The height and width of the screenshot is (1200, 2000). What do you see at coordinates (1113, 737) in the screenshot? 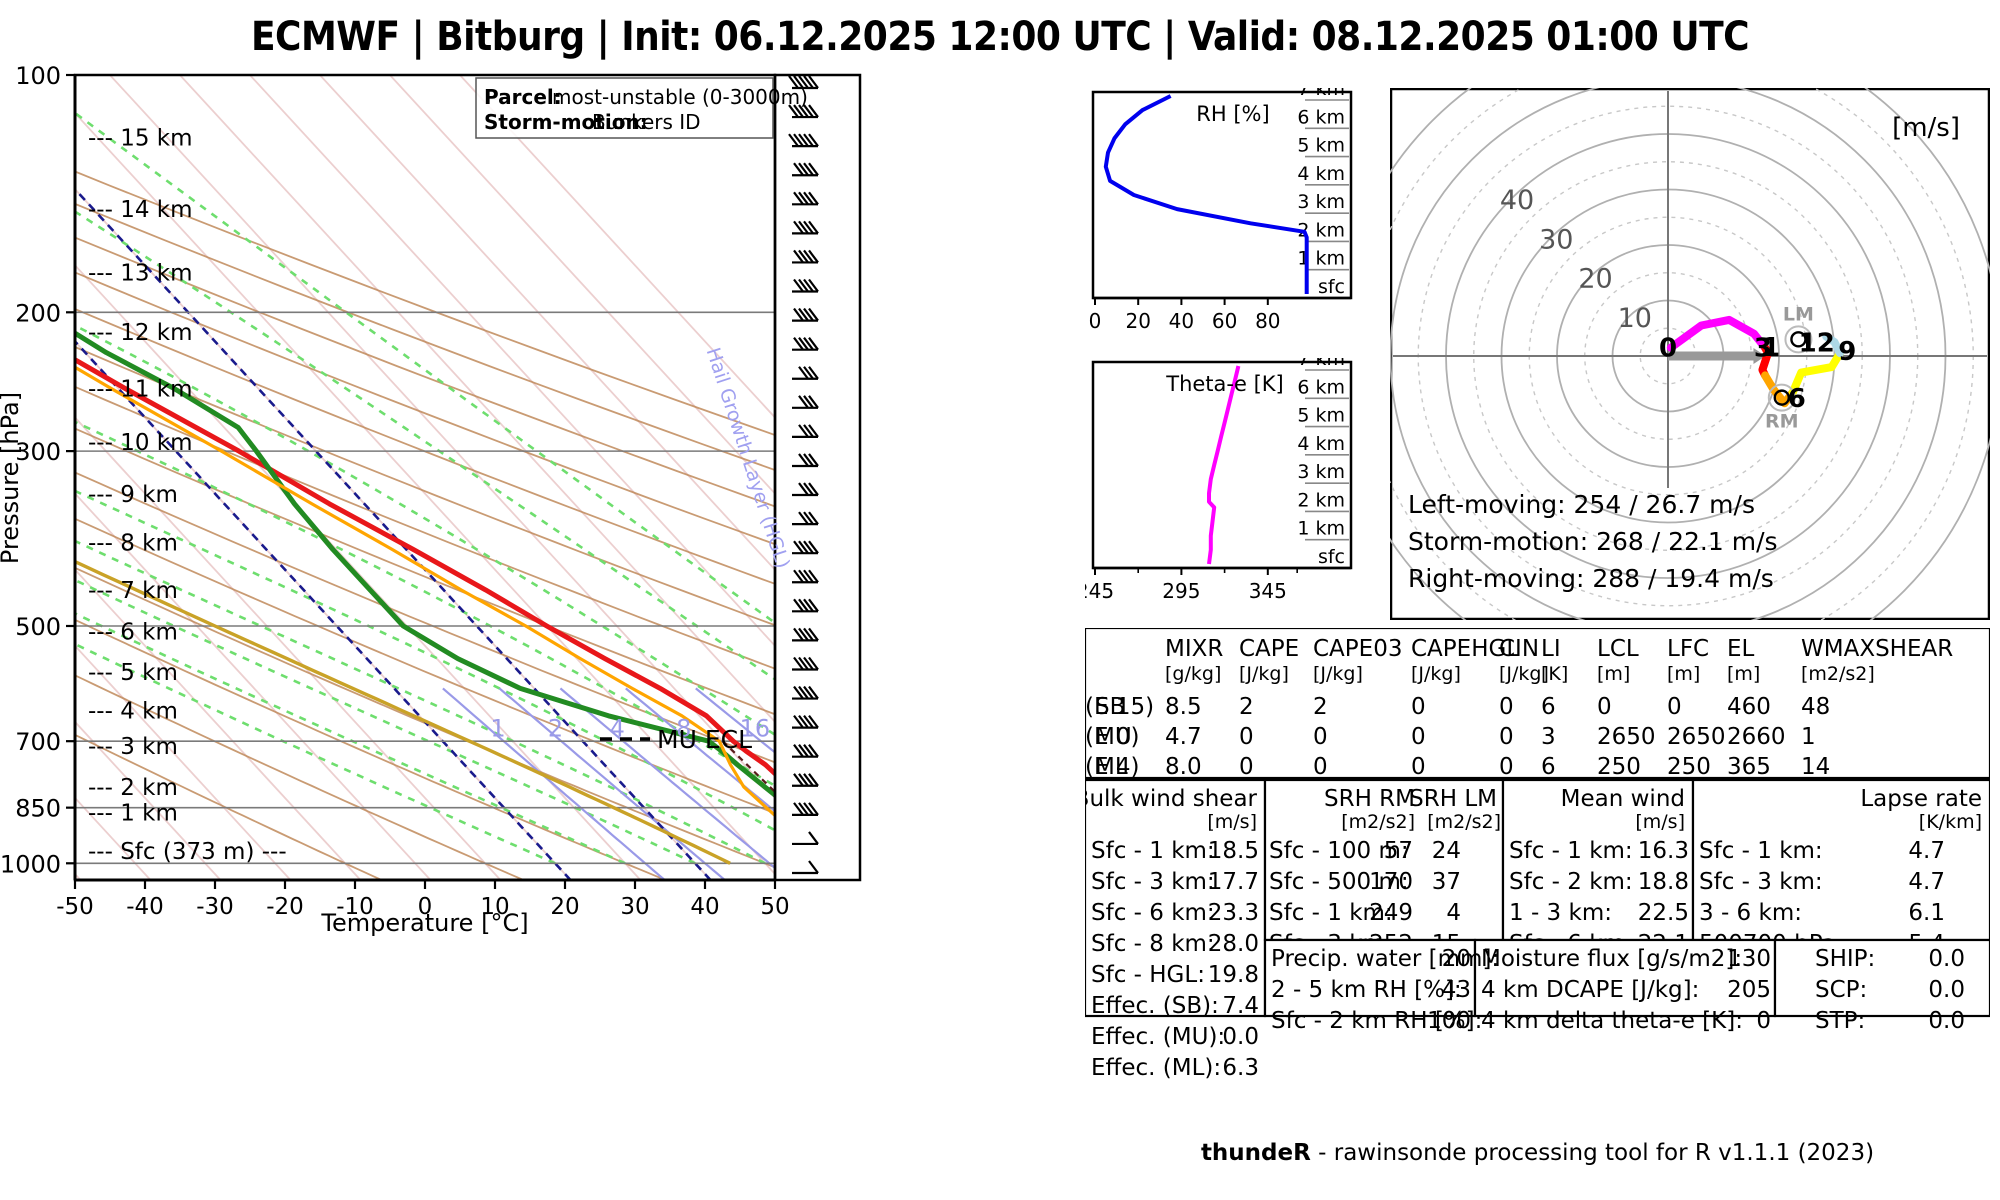
I see `param-row-label: MU` at bounding box center [1113, 737].